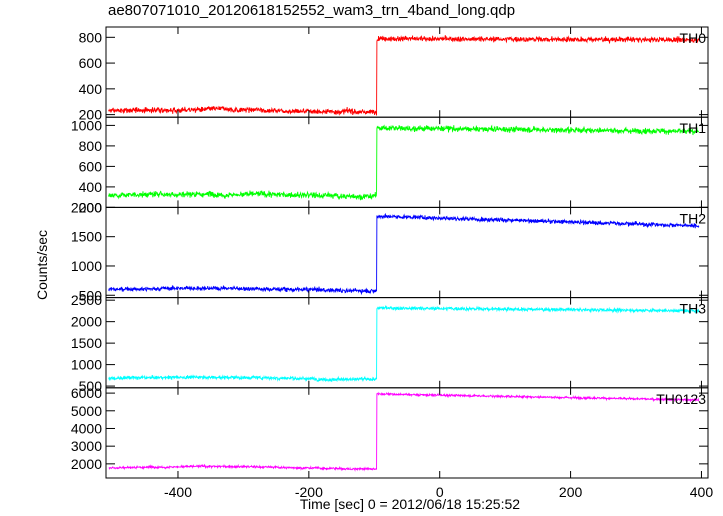  Describe the element at coordinates (403, 162) in the screenshot. I see `series-line-th1` at that location.